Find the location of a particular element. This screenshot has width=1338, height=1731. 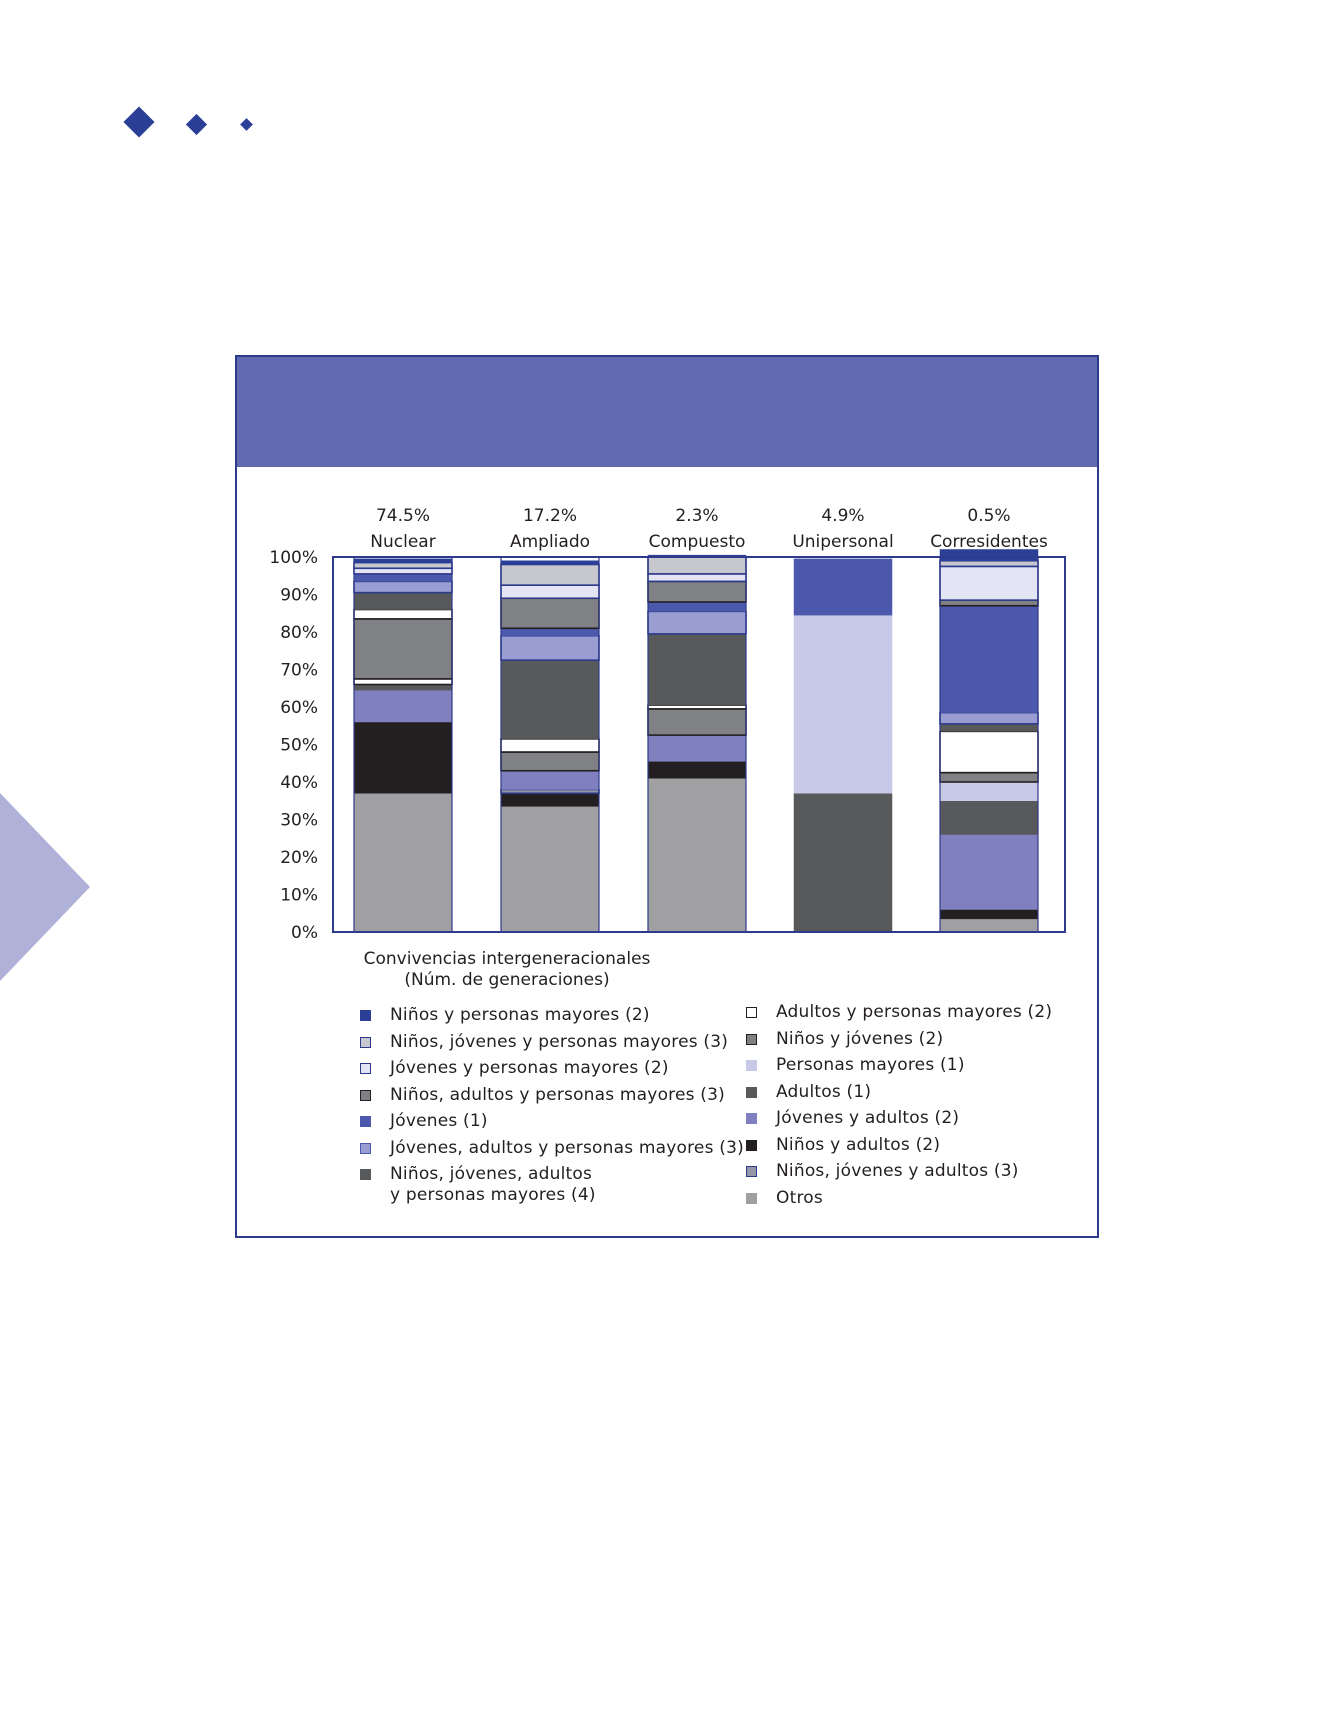

category-share-label: 4.9% is located at coordinates (842, 516).